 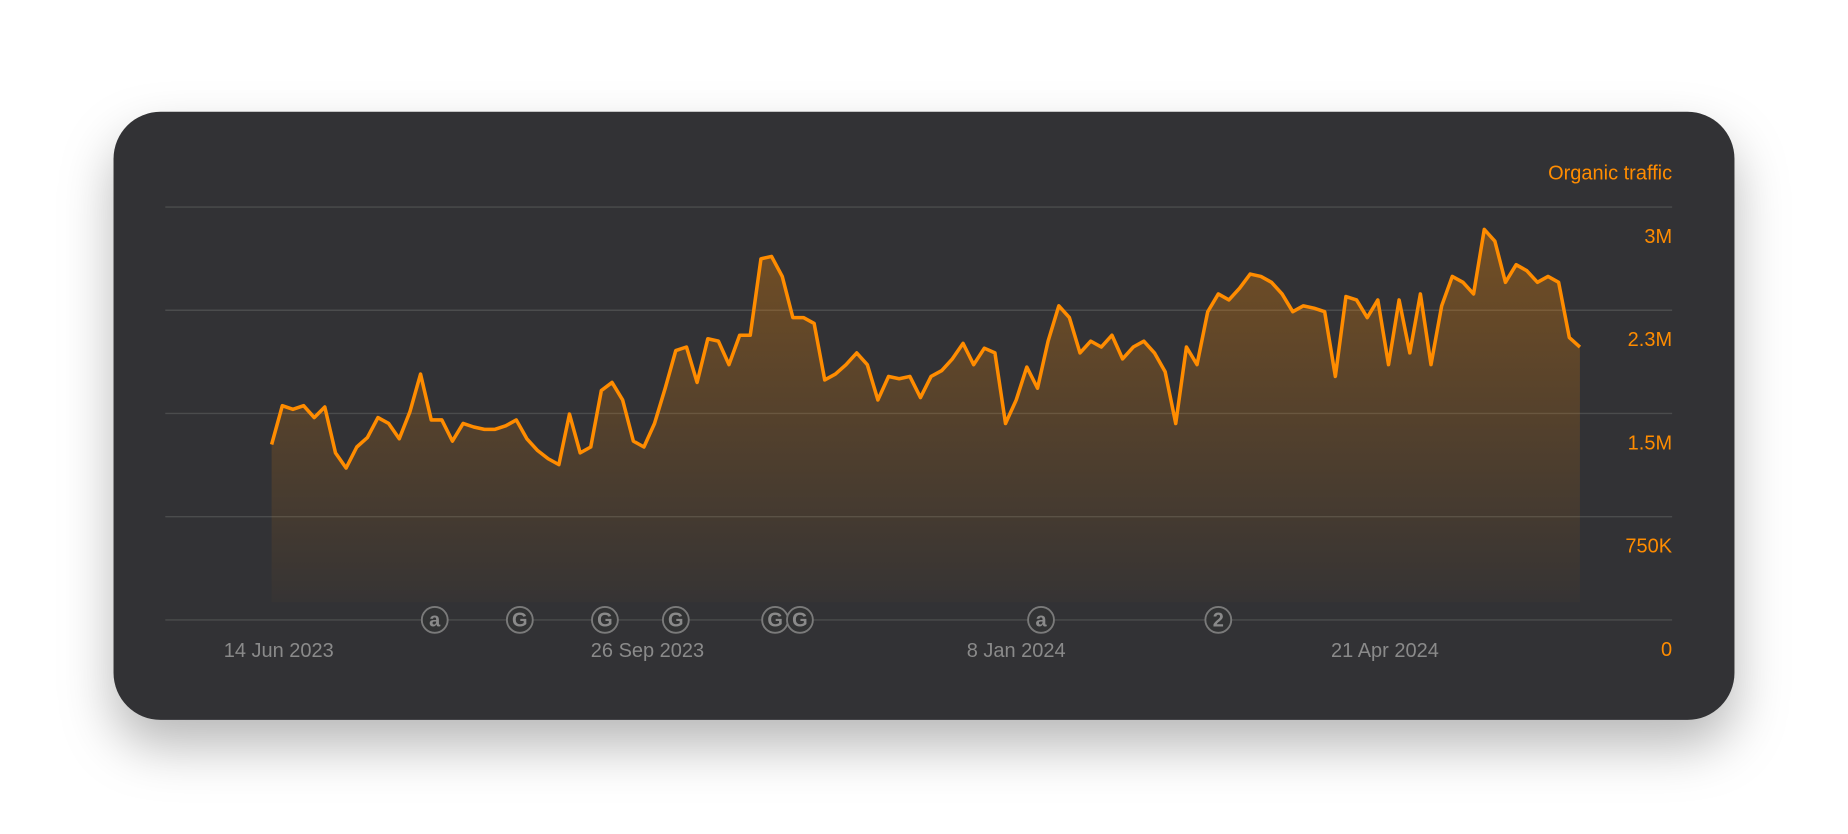 What do you see at coordinates (1658, 237) in the screenshot?
I see `y-tick-label: 3M` at bounding box center [1658, 237].